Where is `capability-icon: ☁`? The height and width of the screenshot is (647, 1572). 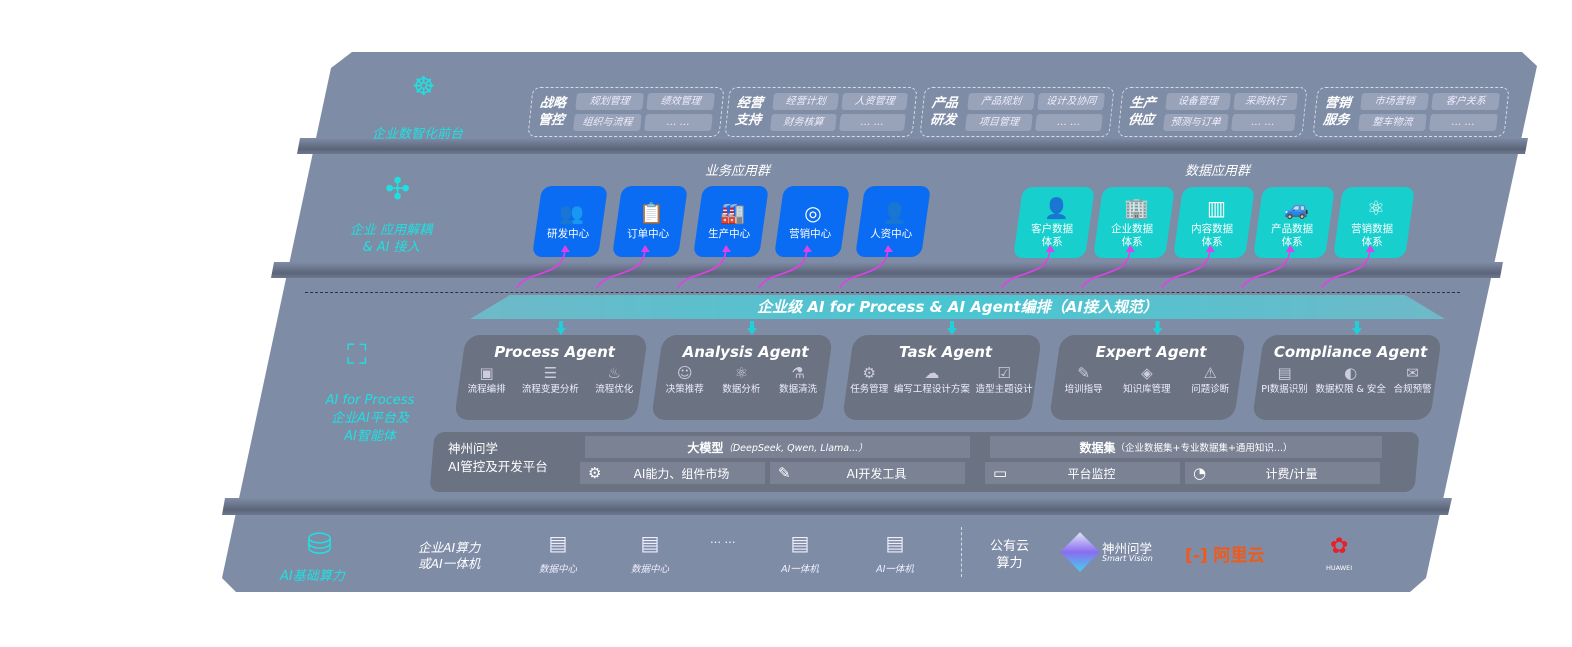
capability-icon: ☁ is located at coordinates (932, 373).